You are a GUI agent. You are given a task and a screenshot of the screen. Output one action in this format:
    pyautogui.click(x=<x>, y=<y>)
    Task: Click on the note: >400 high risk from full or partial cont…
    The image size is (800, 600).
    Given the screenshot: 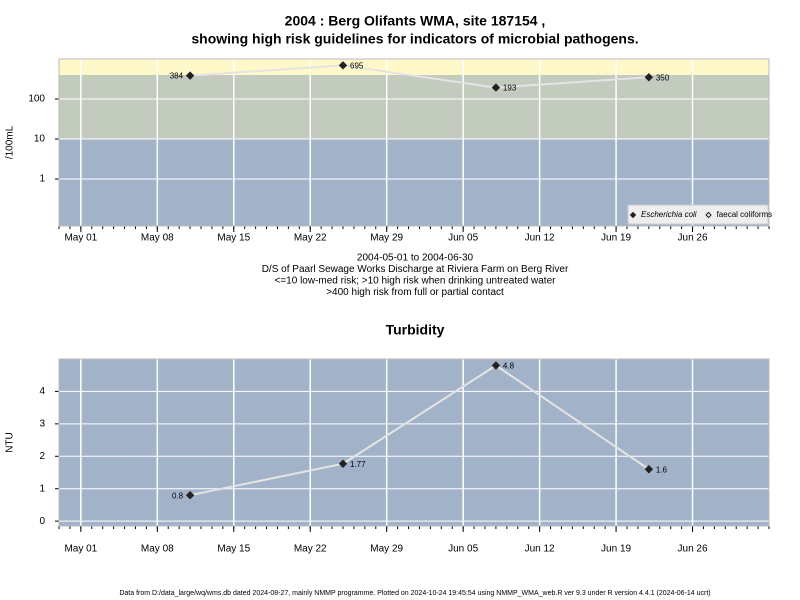 What is the action you would take?
    pyautogui.click(x=415, y=292)
    